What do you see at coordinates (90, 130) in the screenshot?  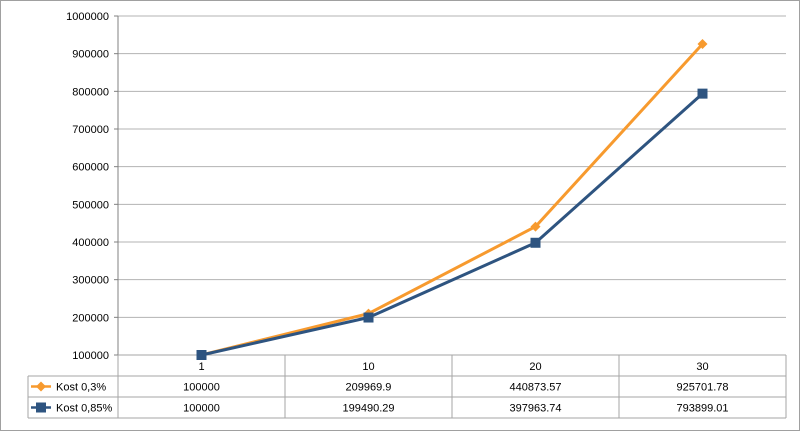 I see `y-tick-label: 700000` at bounding box center [90, 130].